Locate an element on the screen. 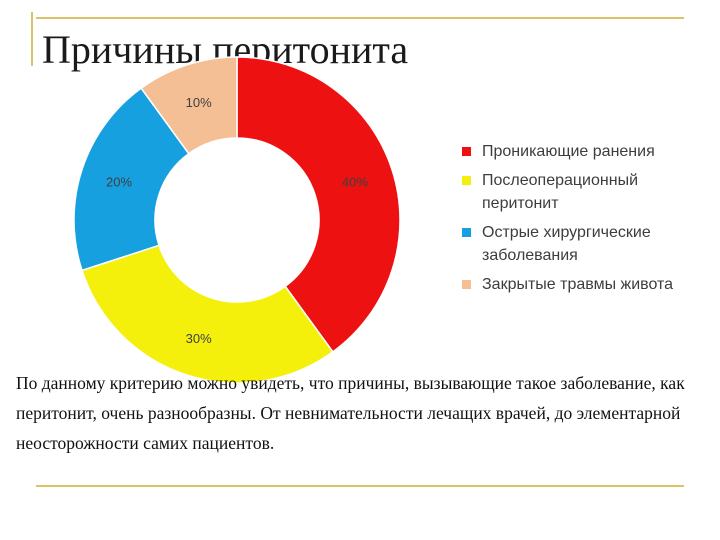 The width and height of the screenshot is (720, 540). bottom-rule is located at coordinates (360, 486).